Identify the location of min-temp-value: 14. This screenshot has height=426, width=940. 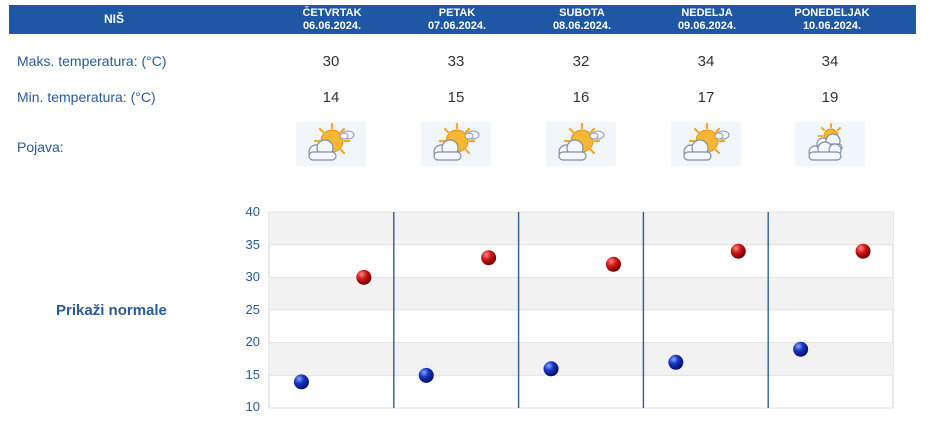
(331, 97).